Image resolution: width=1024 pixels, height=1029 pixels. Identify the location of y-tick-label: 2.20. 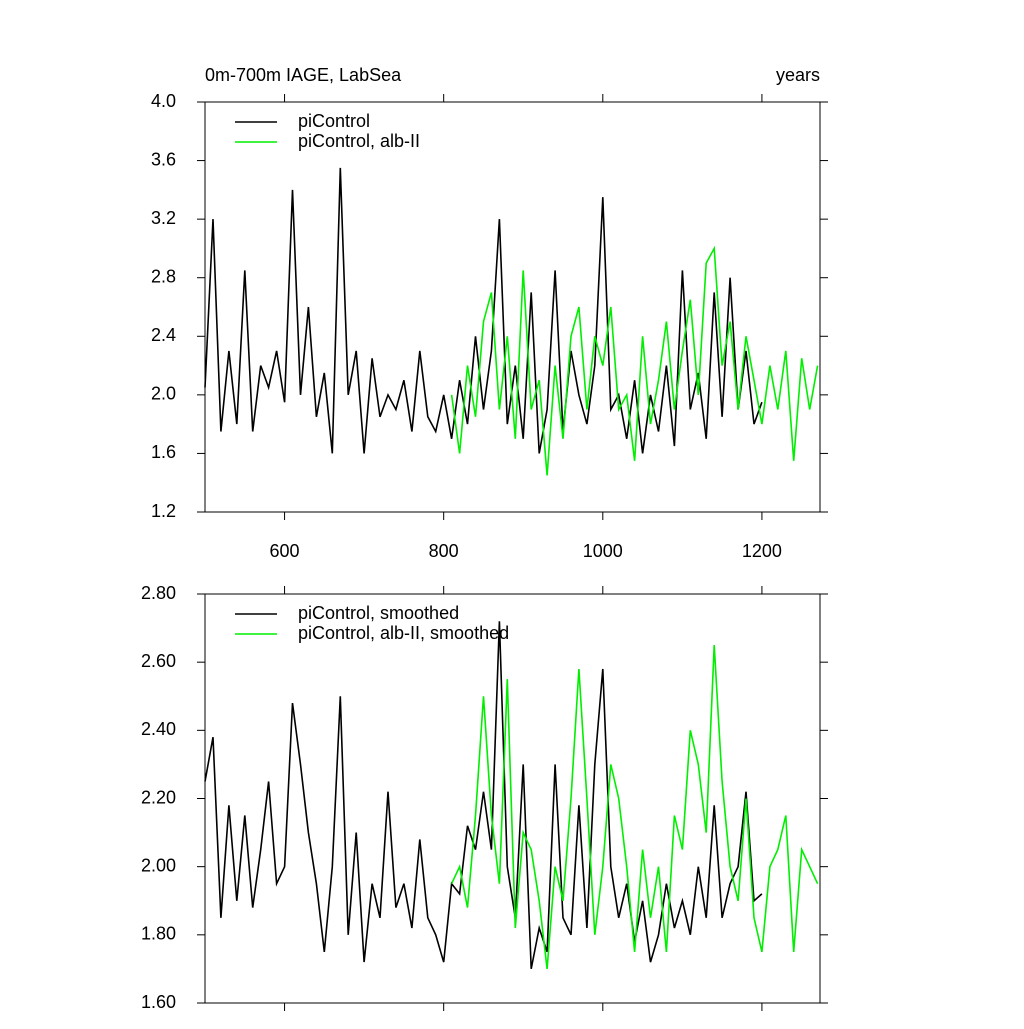
(158, 797).